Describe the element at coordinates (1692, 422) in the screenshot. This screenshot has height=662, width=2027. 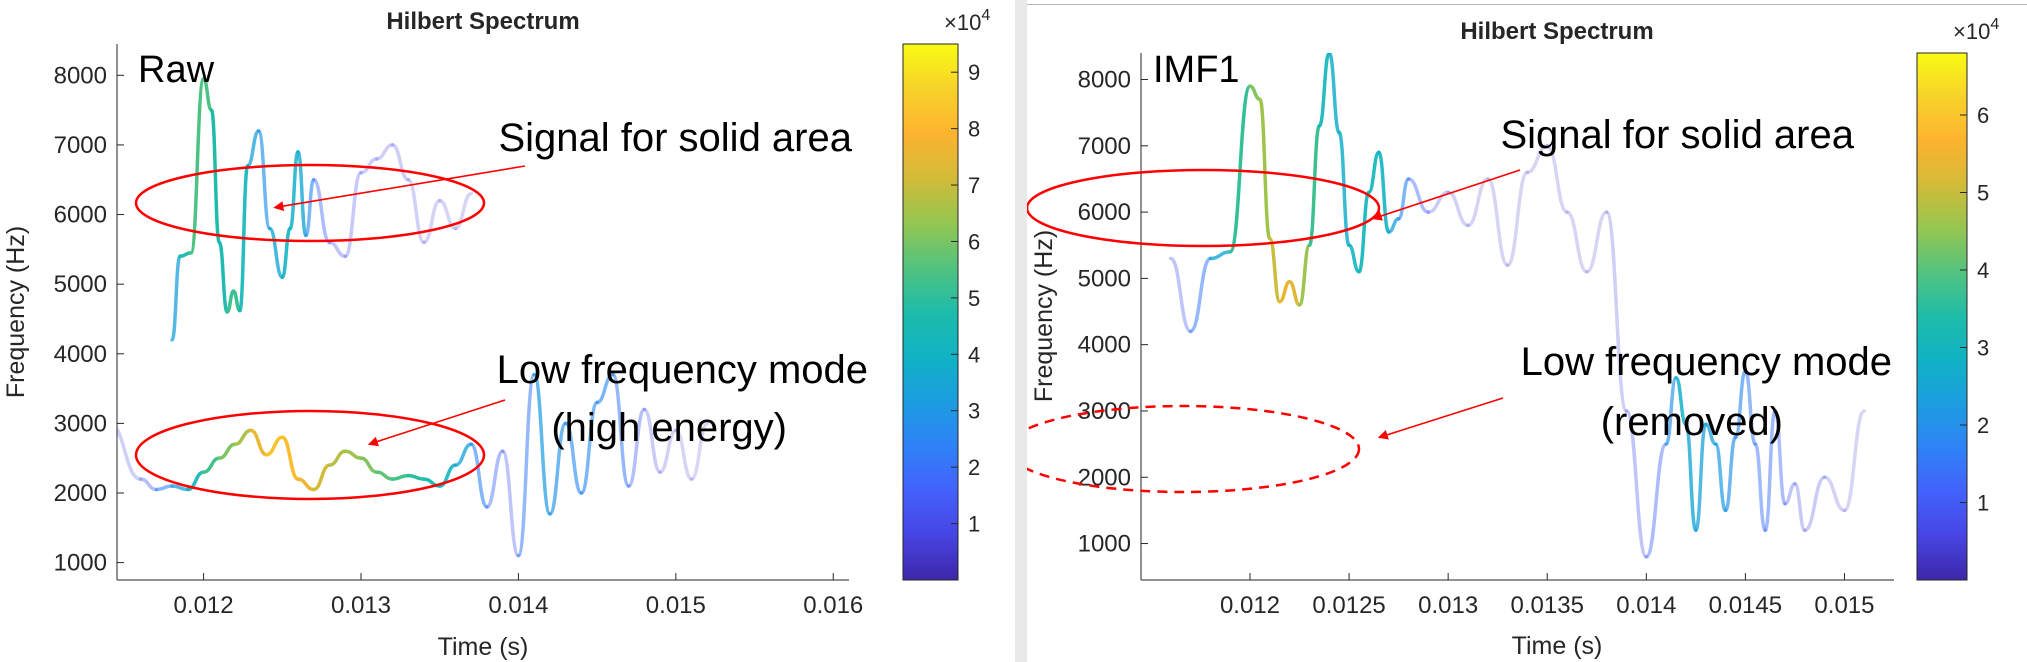
I see `annotation-text-line2: (removed)` at that location.